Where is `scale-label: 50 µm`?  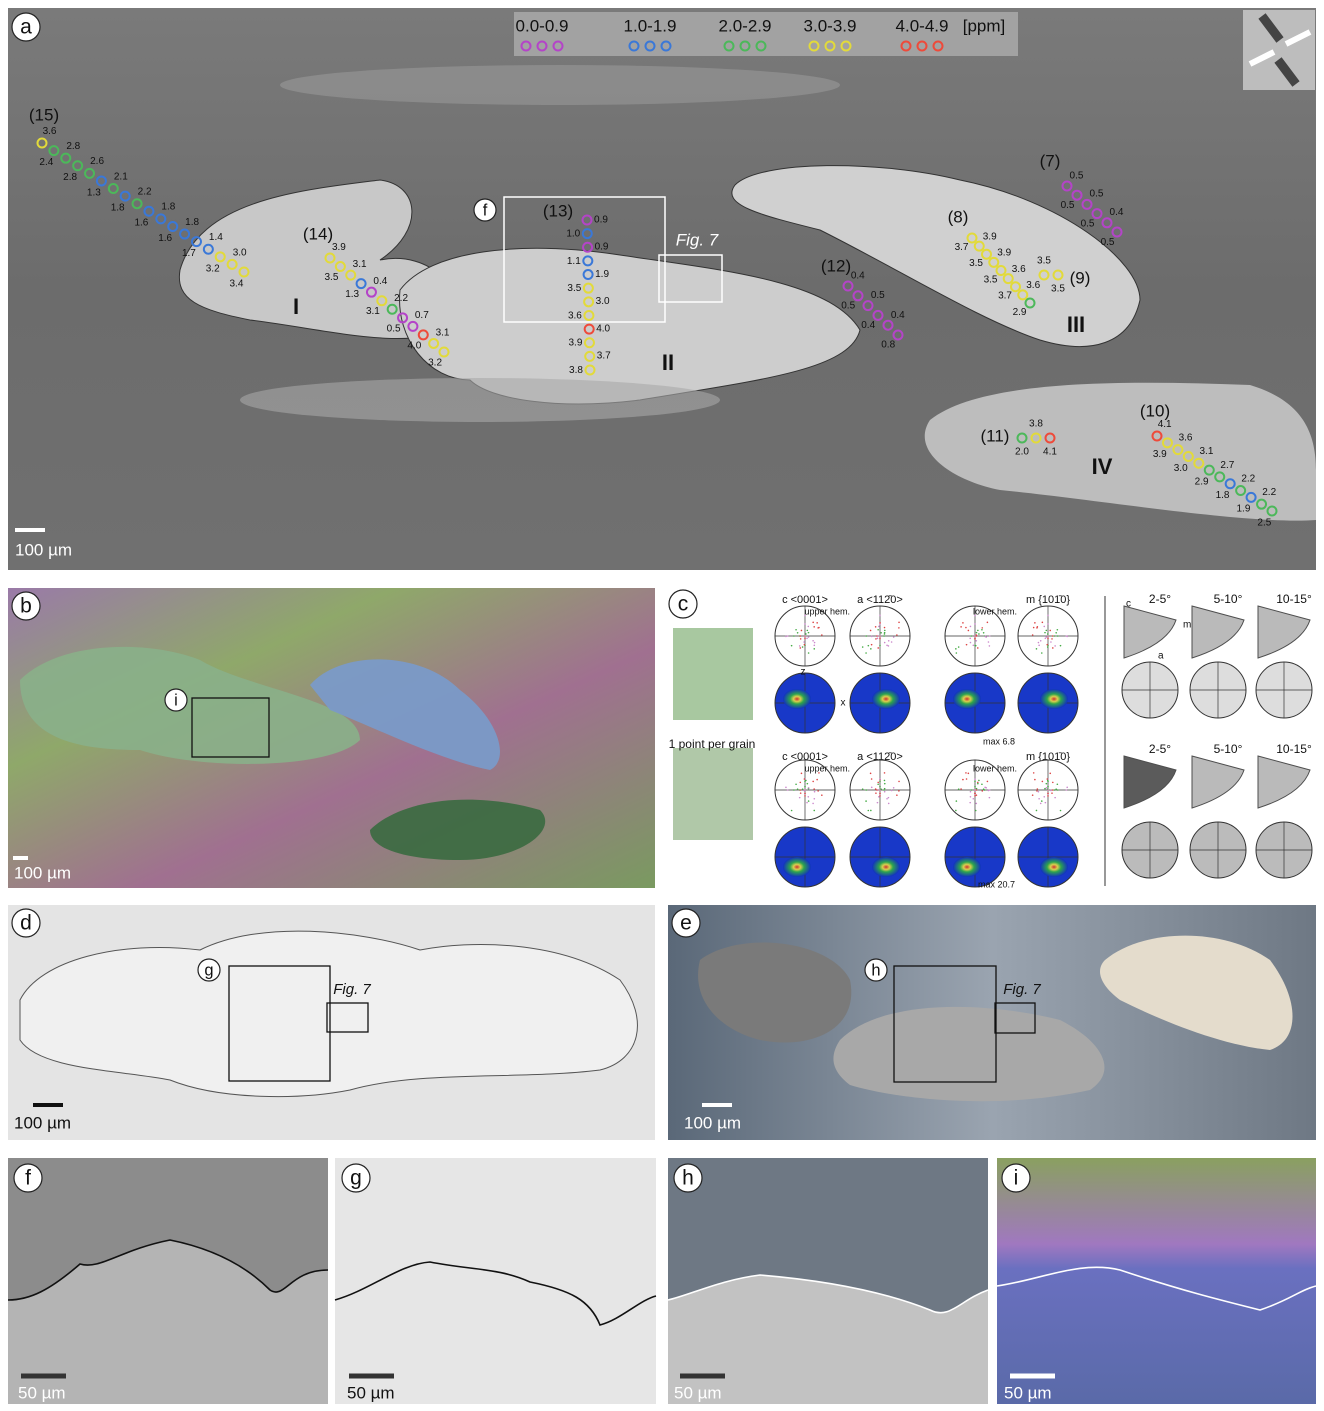
scale-label: 50 µm is located at coordinates (1028, 1392).